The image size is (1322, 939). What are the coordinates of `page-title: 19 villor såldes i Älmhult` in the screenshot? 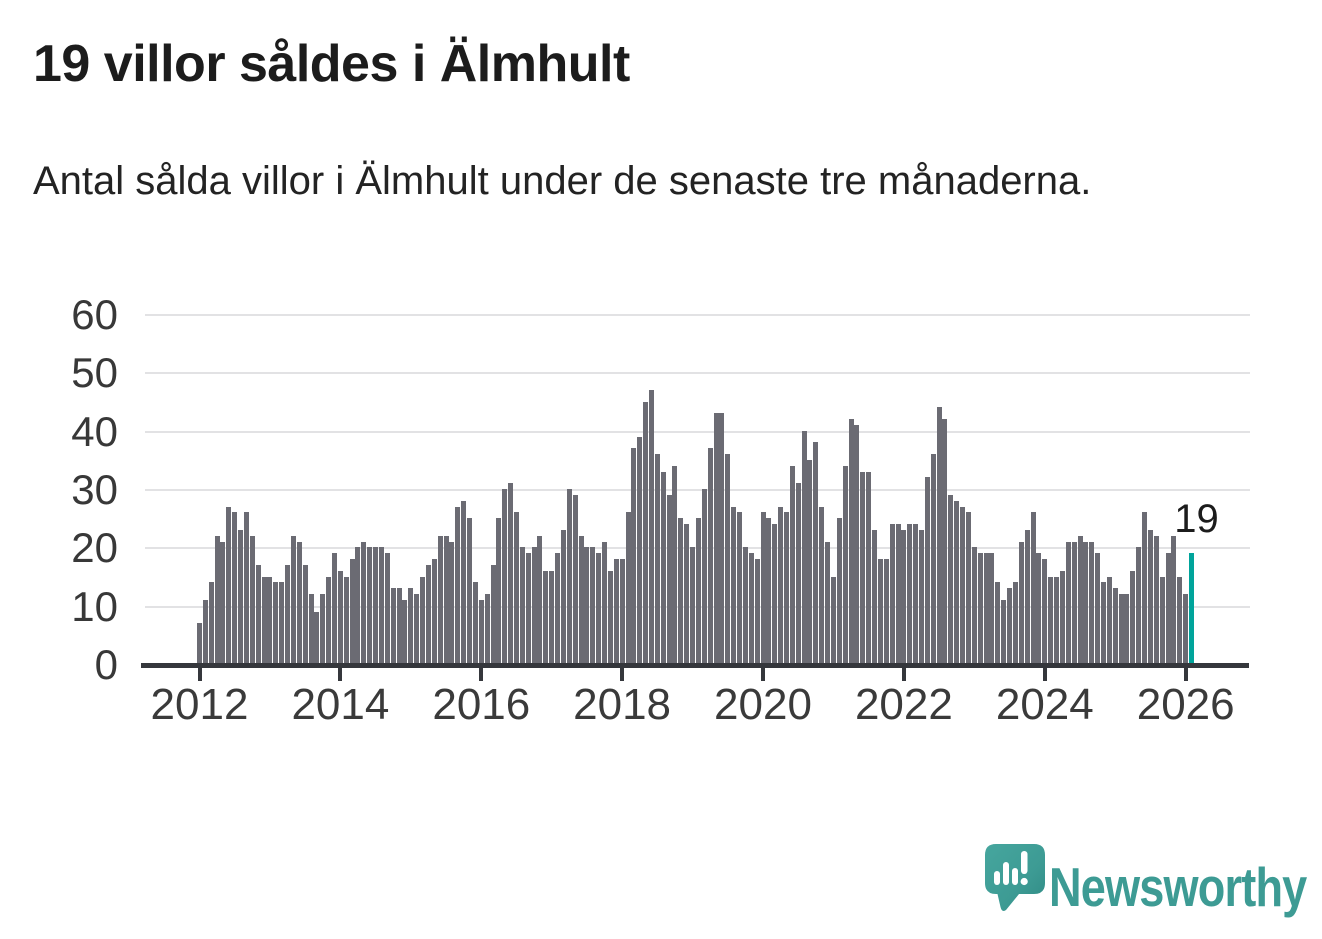 It's located at (331, 64).